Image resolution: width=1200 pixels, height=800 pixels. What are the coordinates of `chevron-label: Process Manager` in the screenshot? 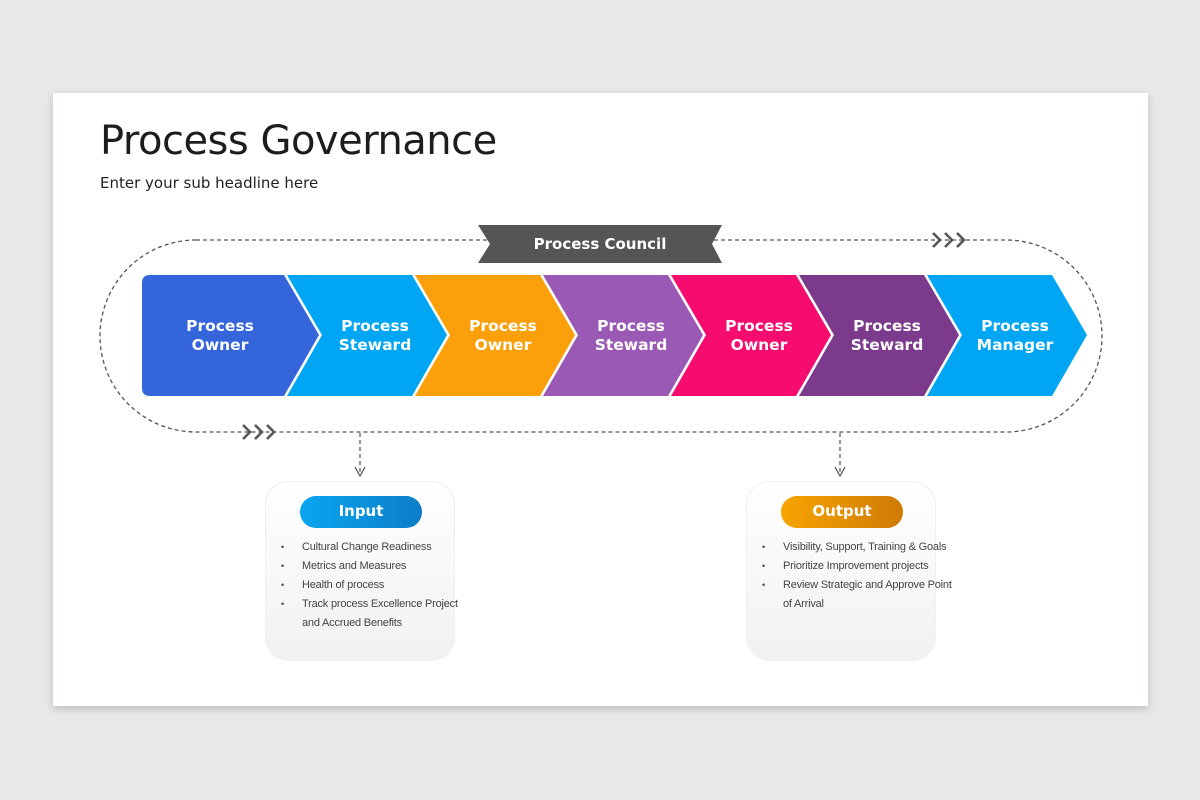 It's located at (1015, 336).